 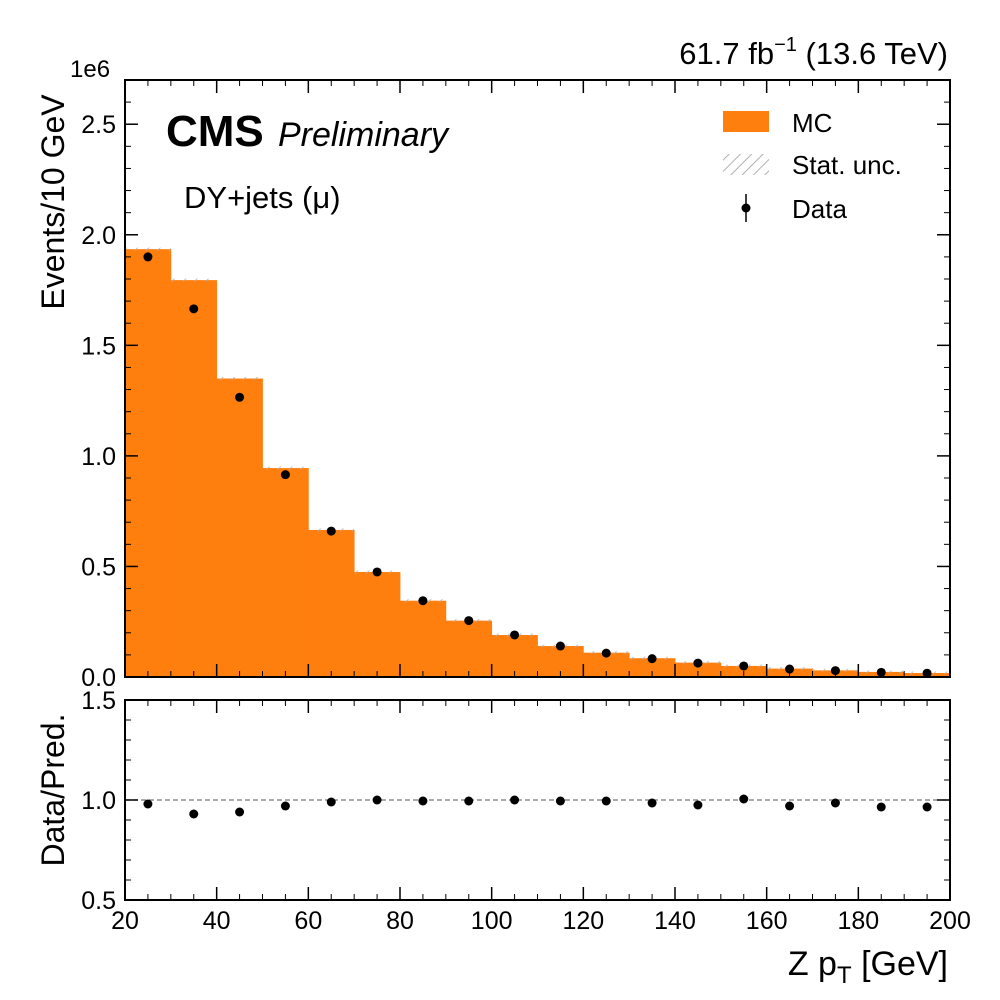 What do you see at coordinates (98, 801) in the screenshot?
I see `ratio-y-tick-label: 1.0` at bounding box center [98, 801].